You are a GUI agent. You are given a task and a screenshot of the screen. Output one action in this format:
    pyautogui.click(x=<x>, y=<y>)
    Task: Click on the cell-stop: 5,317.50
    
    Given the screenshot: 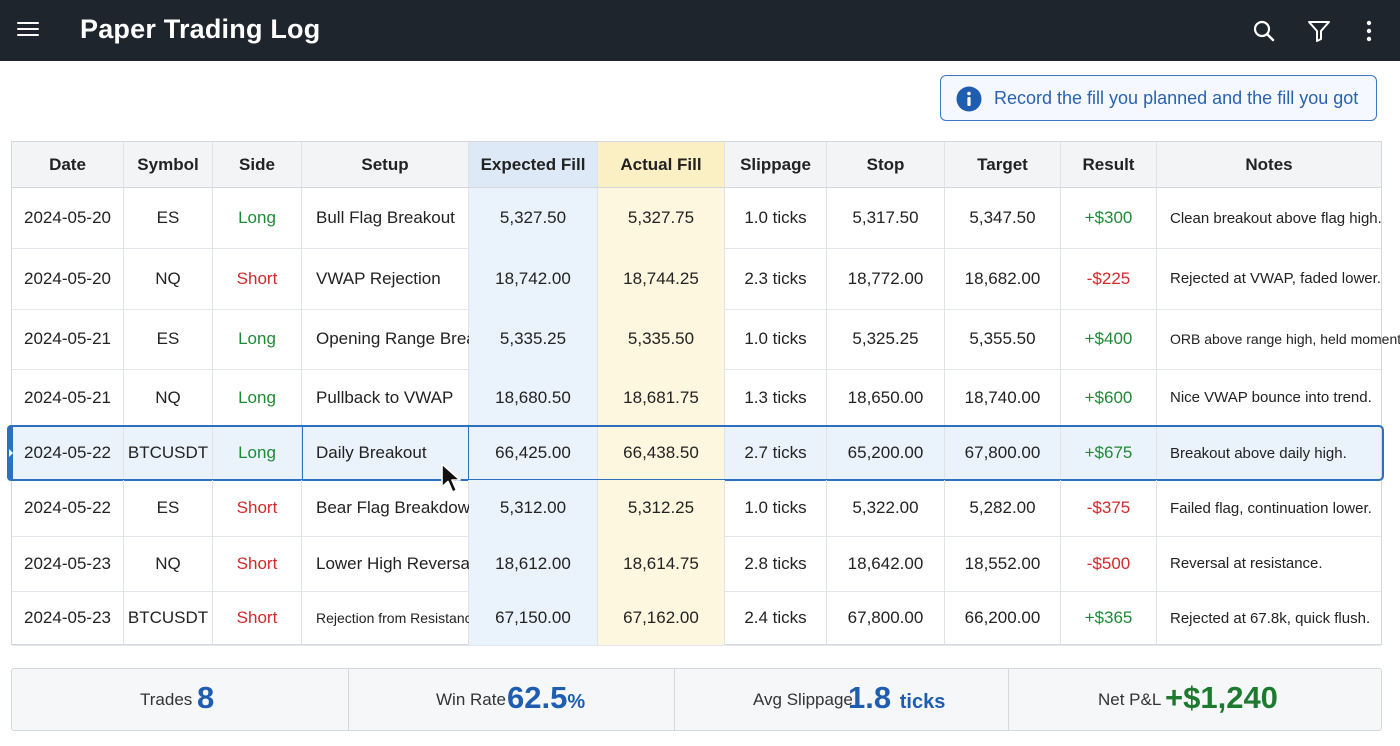 What is the action you would take?
    pyautogui.click(x=886, y=218)
    